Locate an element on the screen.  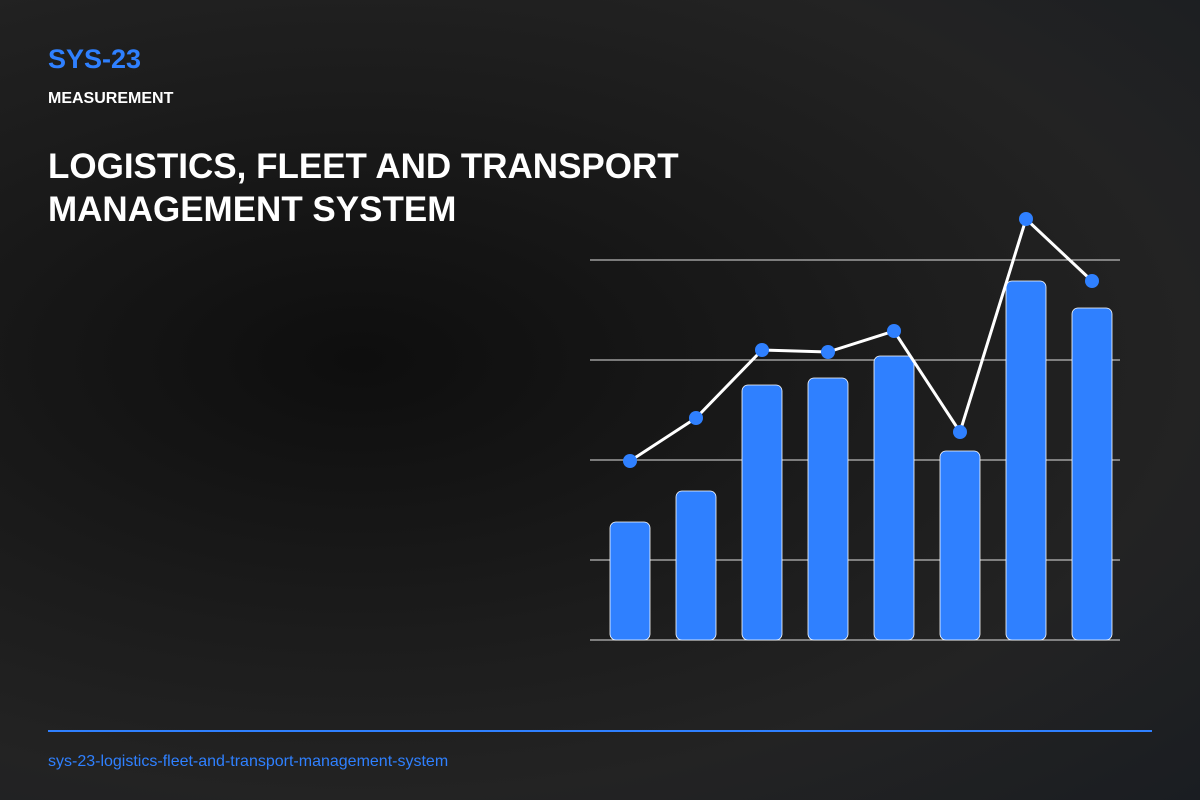
category: MEASUREMENT is located at coordinates (111, 98).